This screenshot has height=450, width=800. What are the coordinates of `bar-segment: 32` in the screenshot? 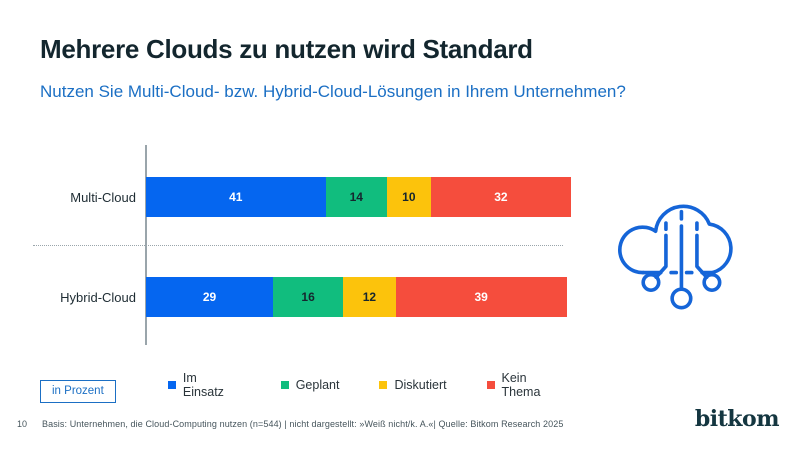 It's located at (500, 197).